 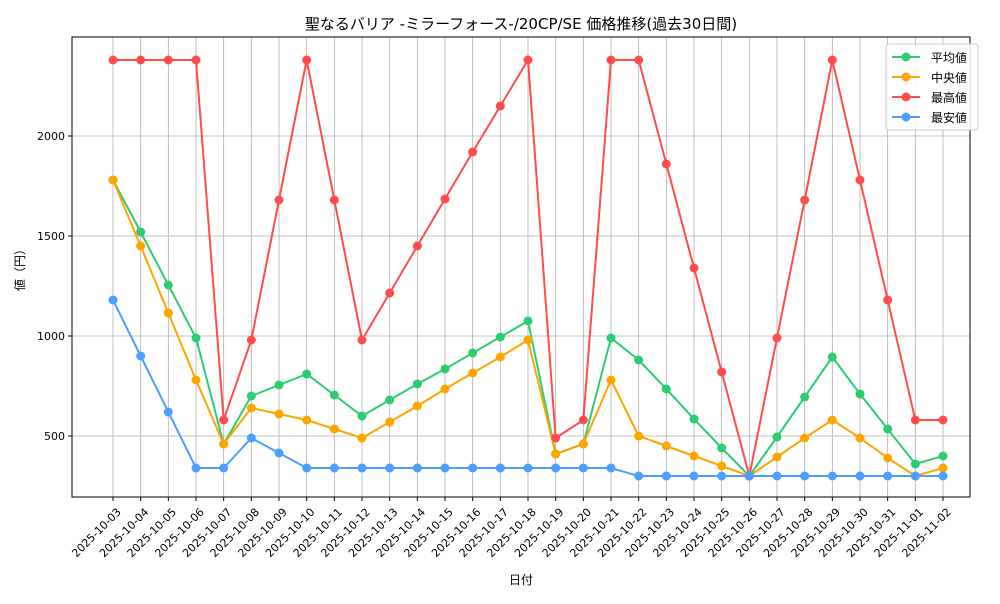 What do you see at coordinates (54, 286) in the screenshot?
I see `y-ticks: 500 1000 1500 2000` at bounding box center [54, 286].